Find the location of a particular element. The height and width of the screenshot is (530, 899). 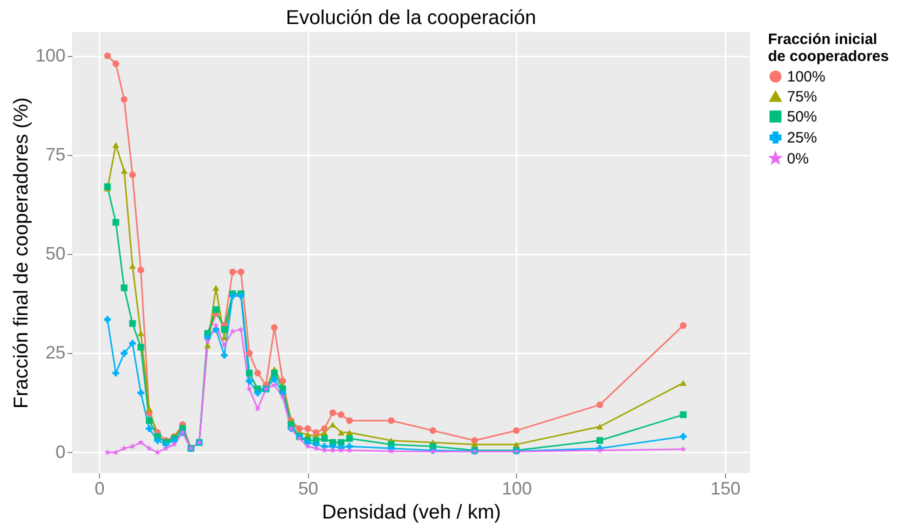

chart-title: Evolución de la cooperación is located at coordinates (411, 18).